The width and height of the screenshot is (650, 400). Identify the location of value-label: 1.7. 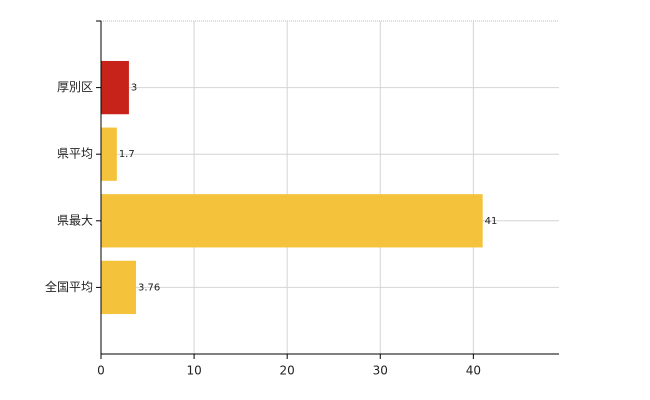
(127, 154).